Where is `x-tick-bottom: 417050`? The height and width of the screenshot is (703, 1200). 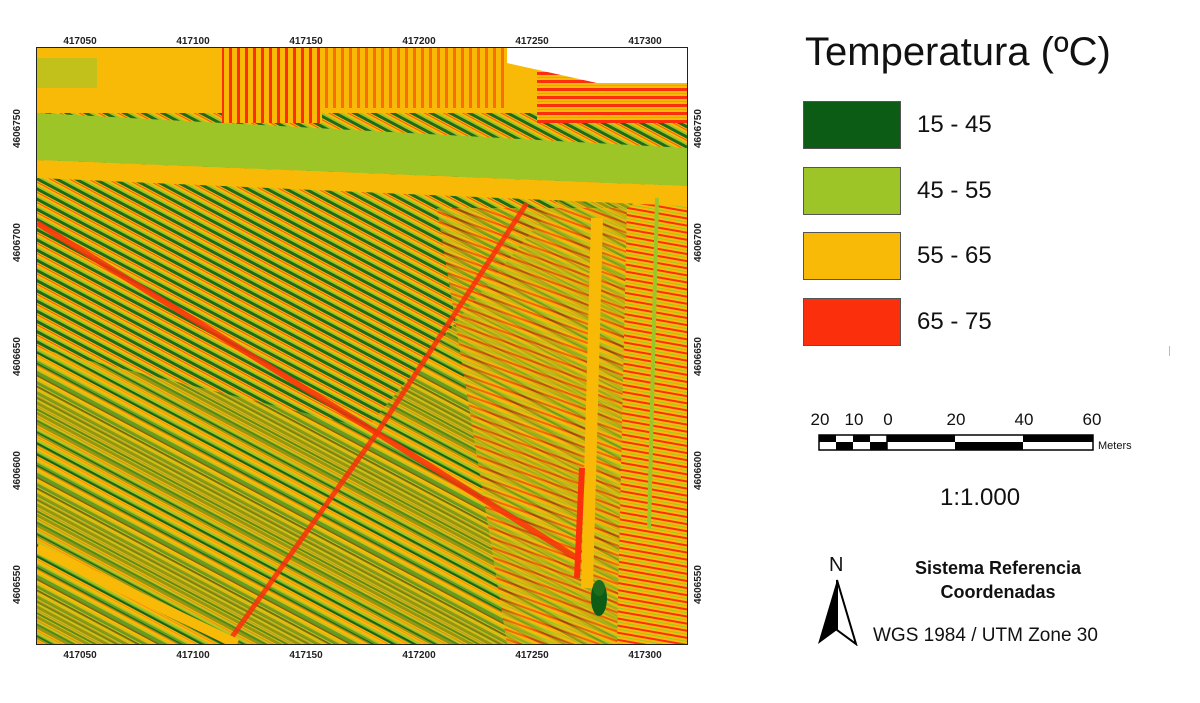 x-tick-bottom: 417050 is located at coordinates (80, 655).